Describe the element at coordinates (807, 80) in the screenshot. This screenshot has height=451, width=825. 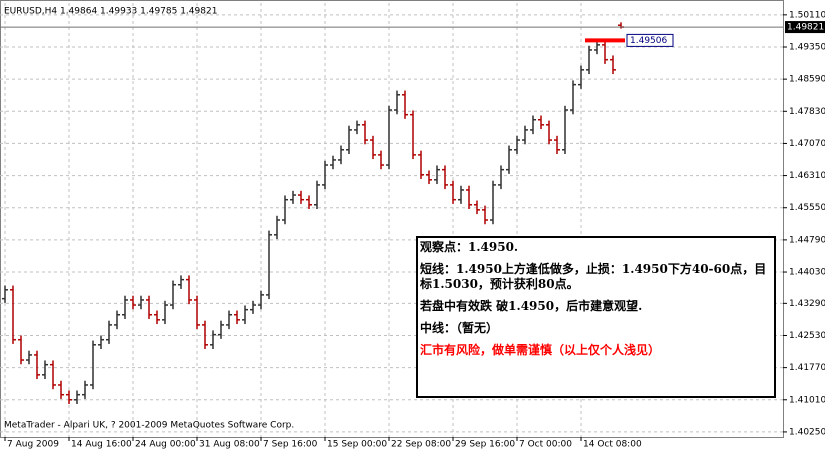
I see `y-tick-label: 1.48590` at that location.